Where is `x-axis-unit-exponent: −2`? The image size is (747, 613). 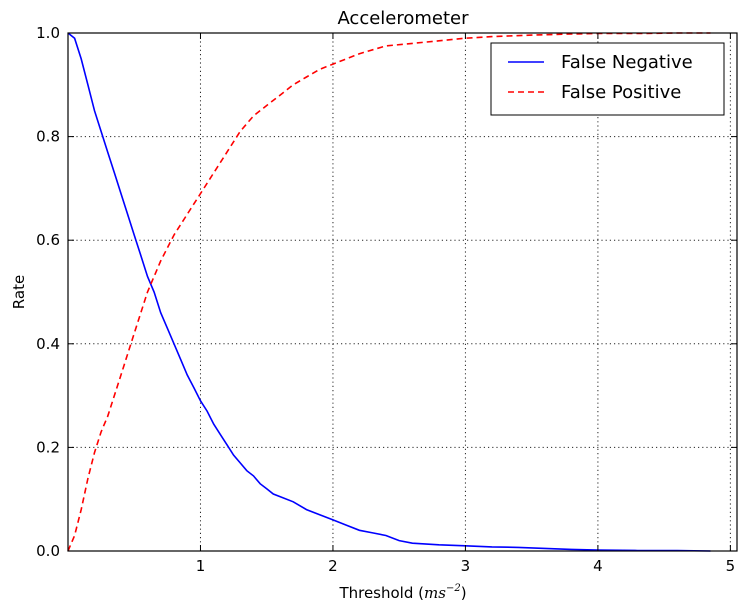
x-axis-unit-exponent: −2 is located at coordinates (453, 588).